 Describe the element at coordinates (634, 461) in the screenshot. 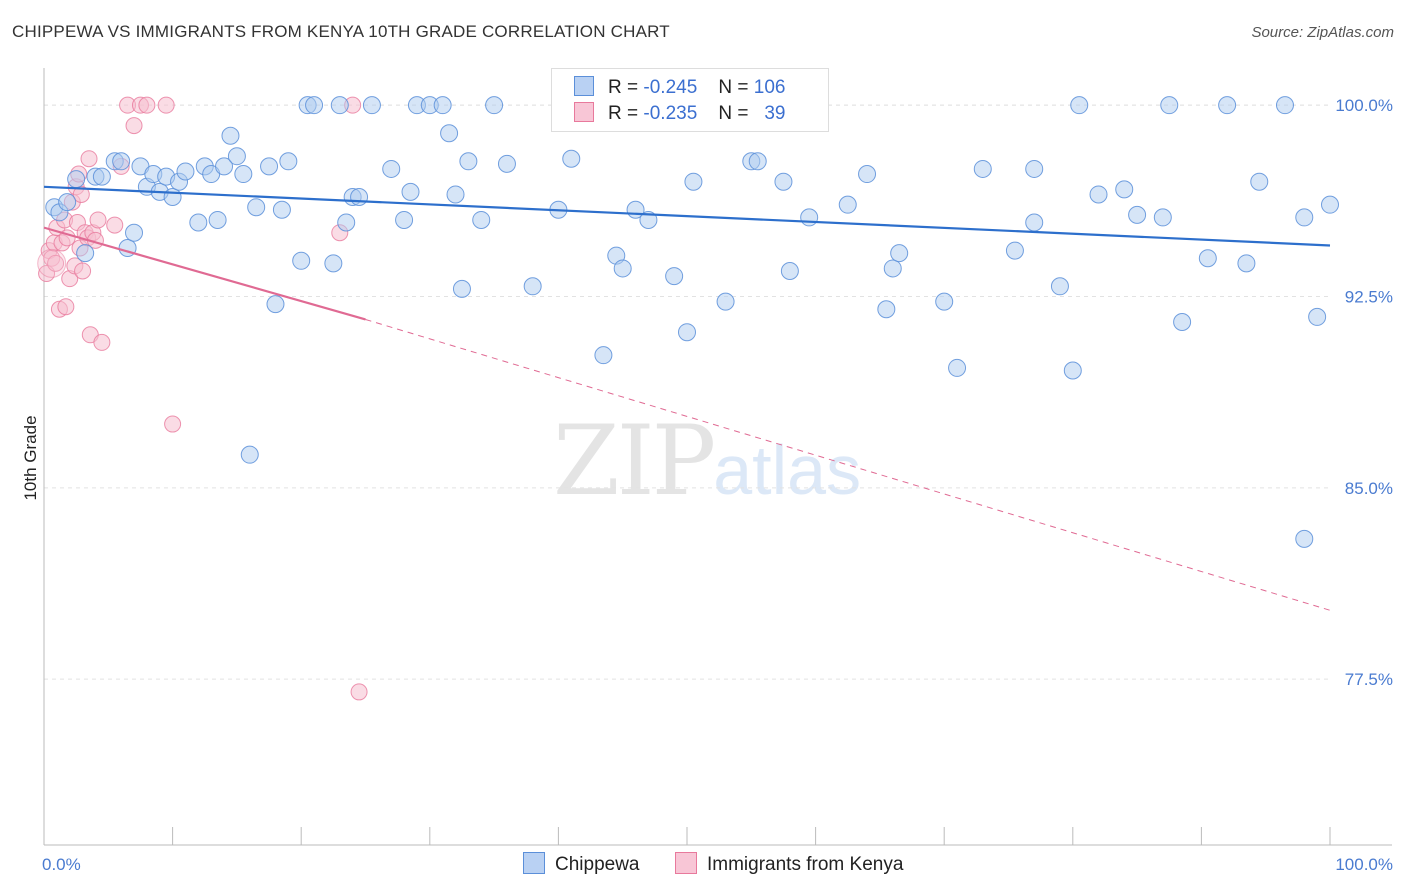

I see `watermark-zip: ZIP` at that location.